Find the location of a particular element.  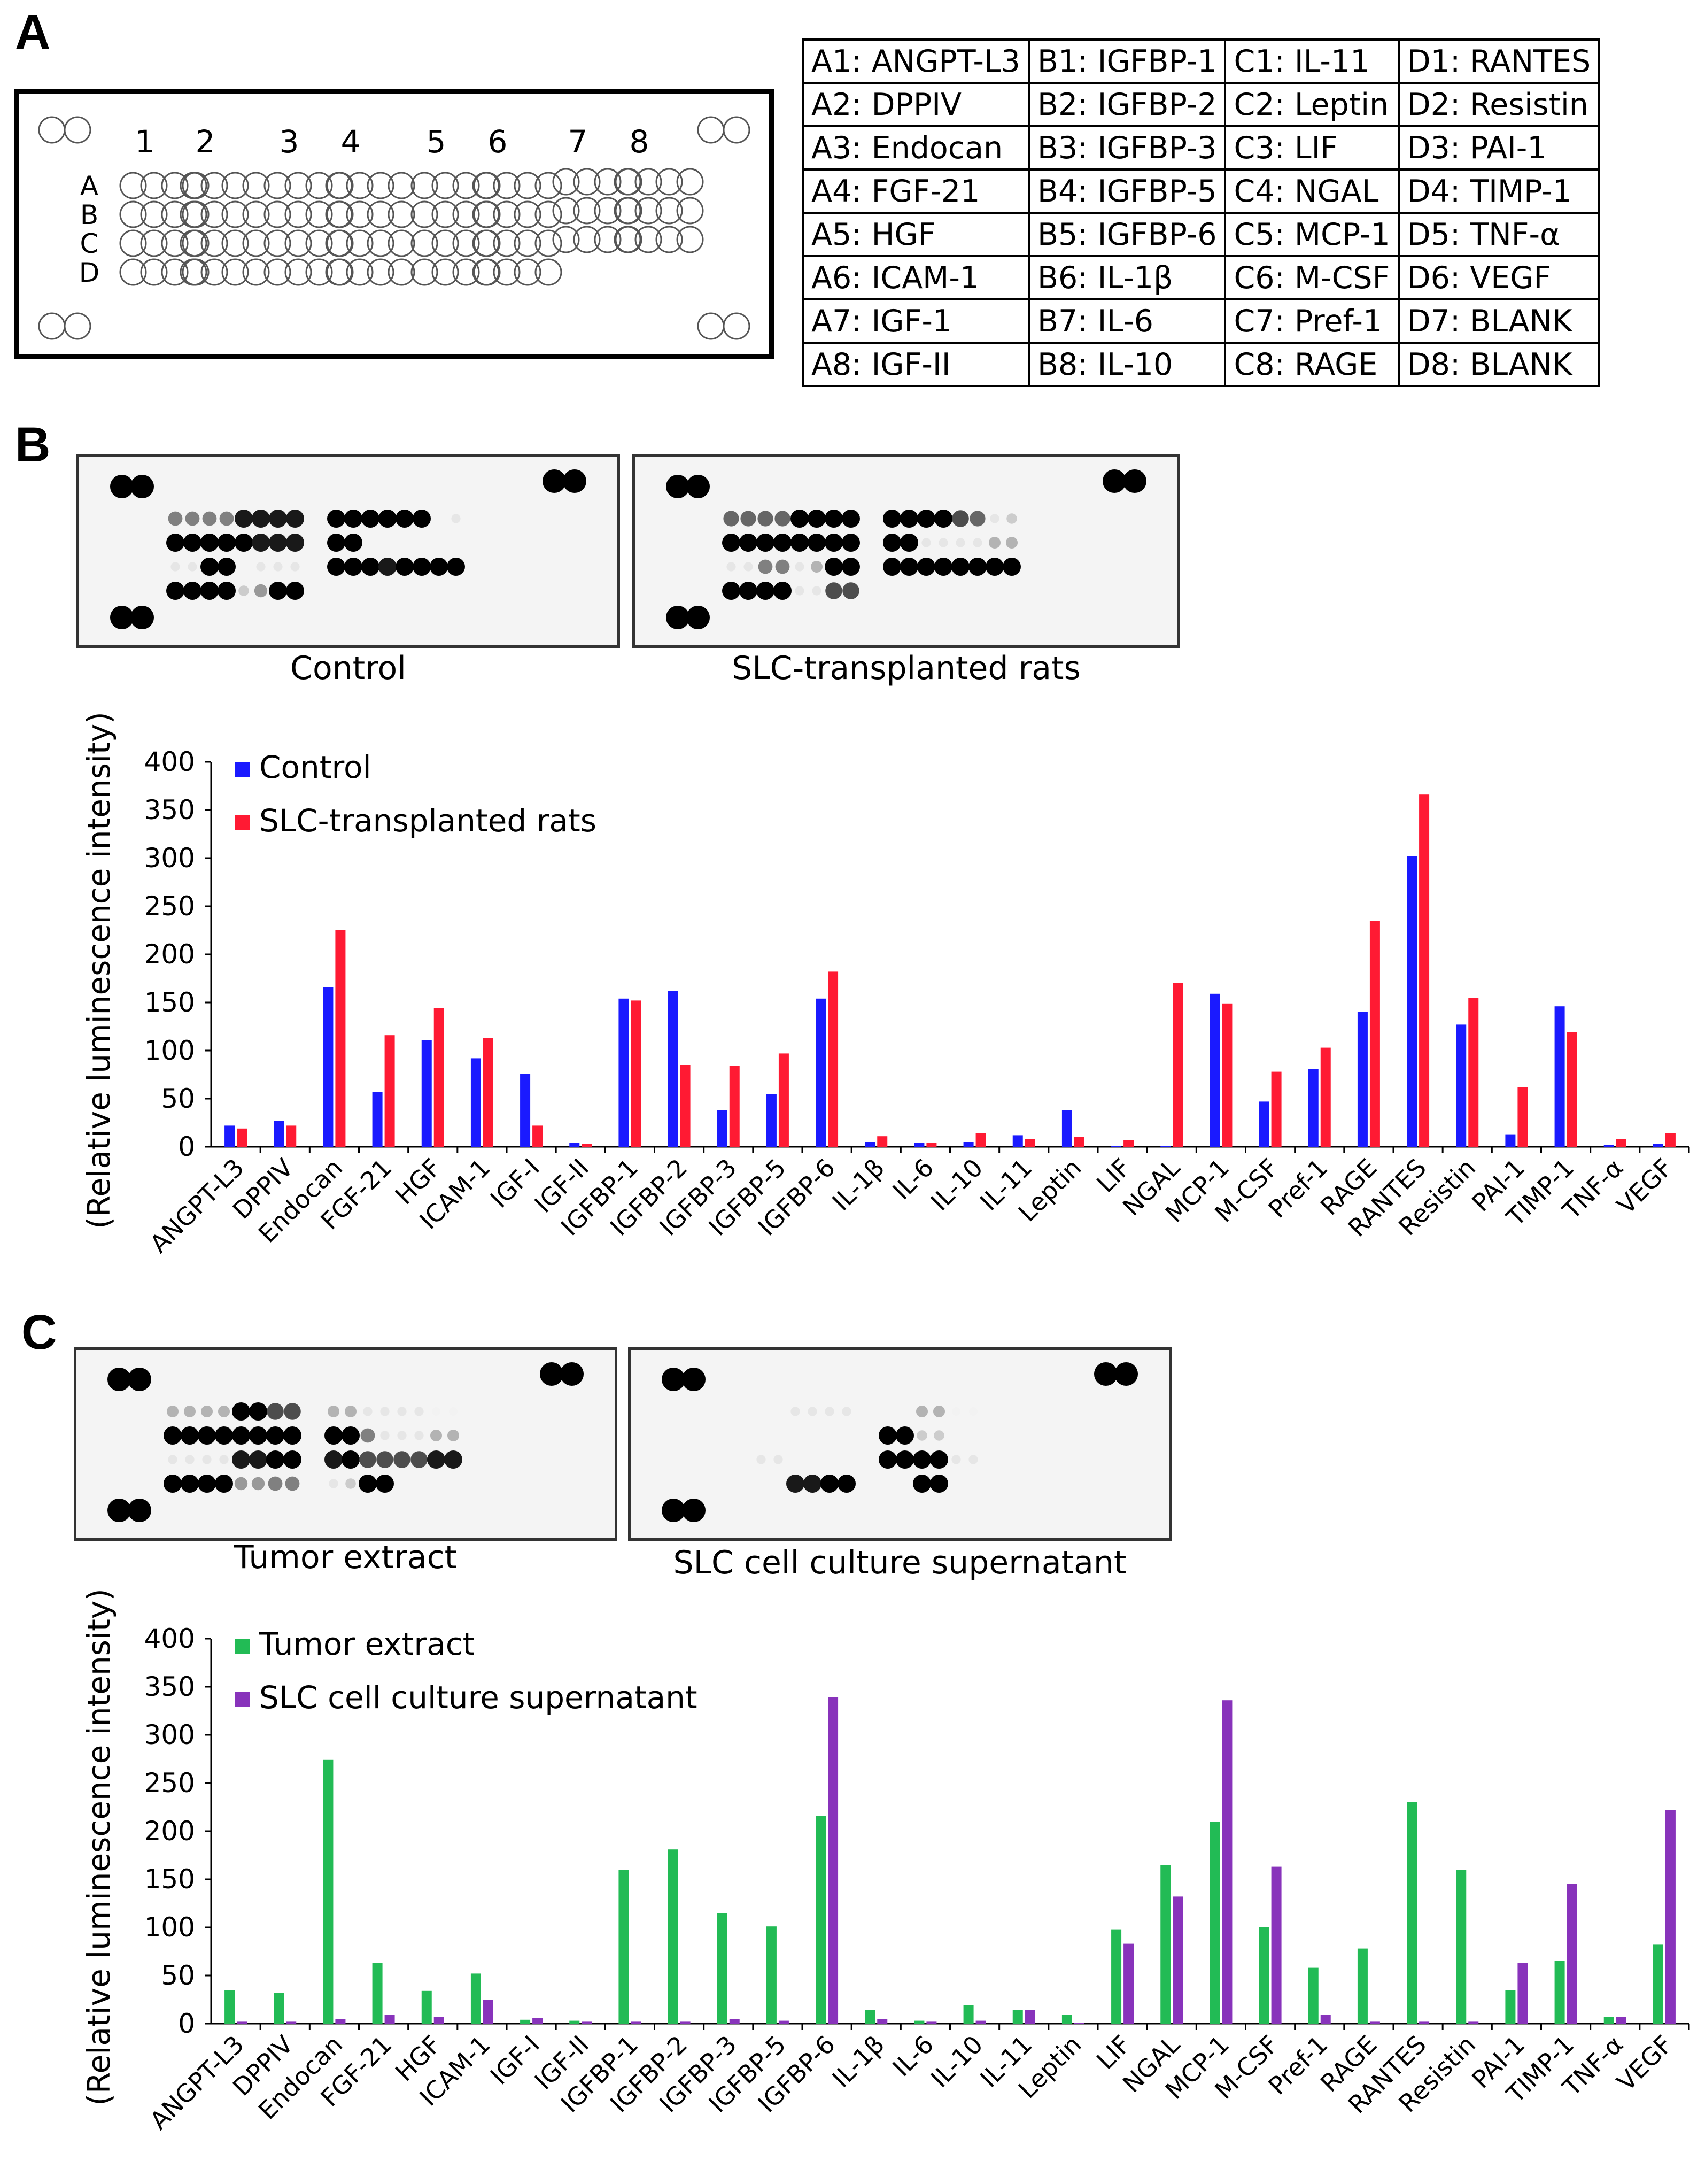

y-tick-label: 350 is located at coordinates (169, 1686).